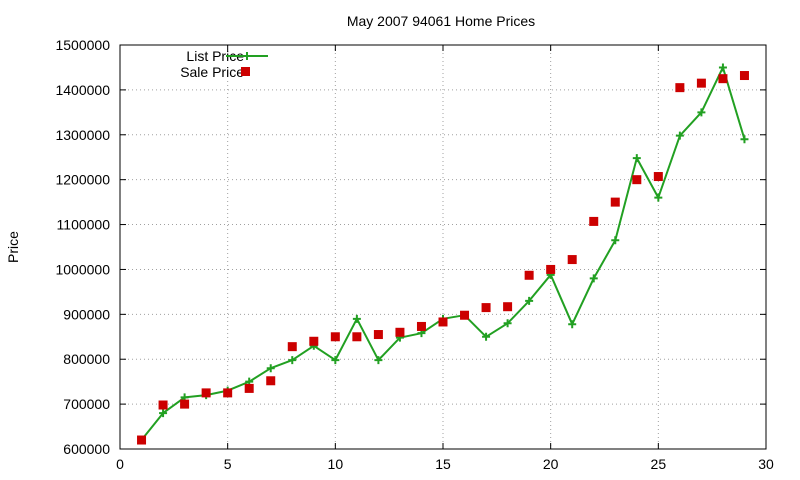 Image resolution: width=800 pixels, height=480 pixels. What do you see at coordinates (212, 72) in the screenshot?
I see `legend-label-sale-price: Sale Price` at bounding box center [212, 72].